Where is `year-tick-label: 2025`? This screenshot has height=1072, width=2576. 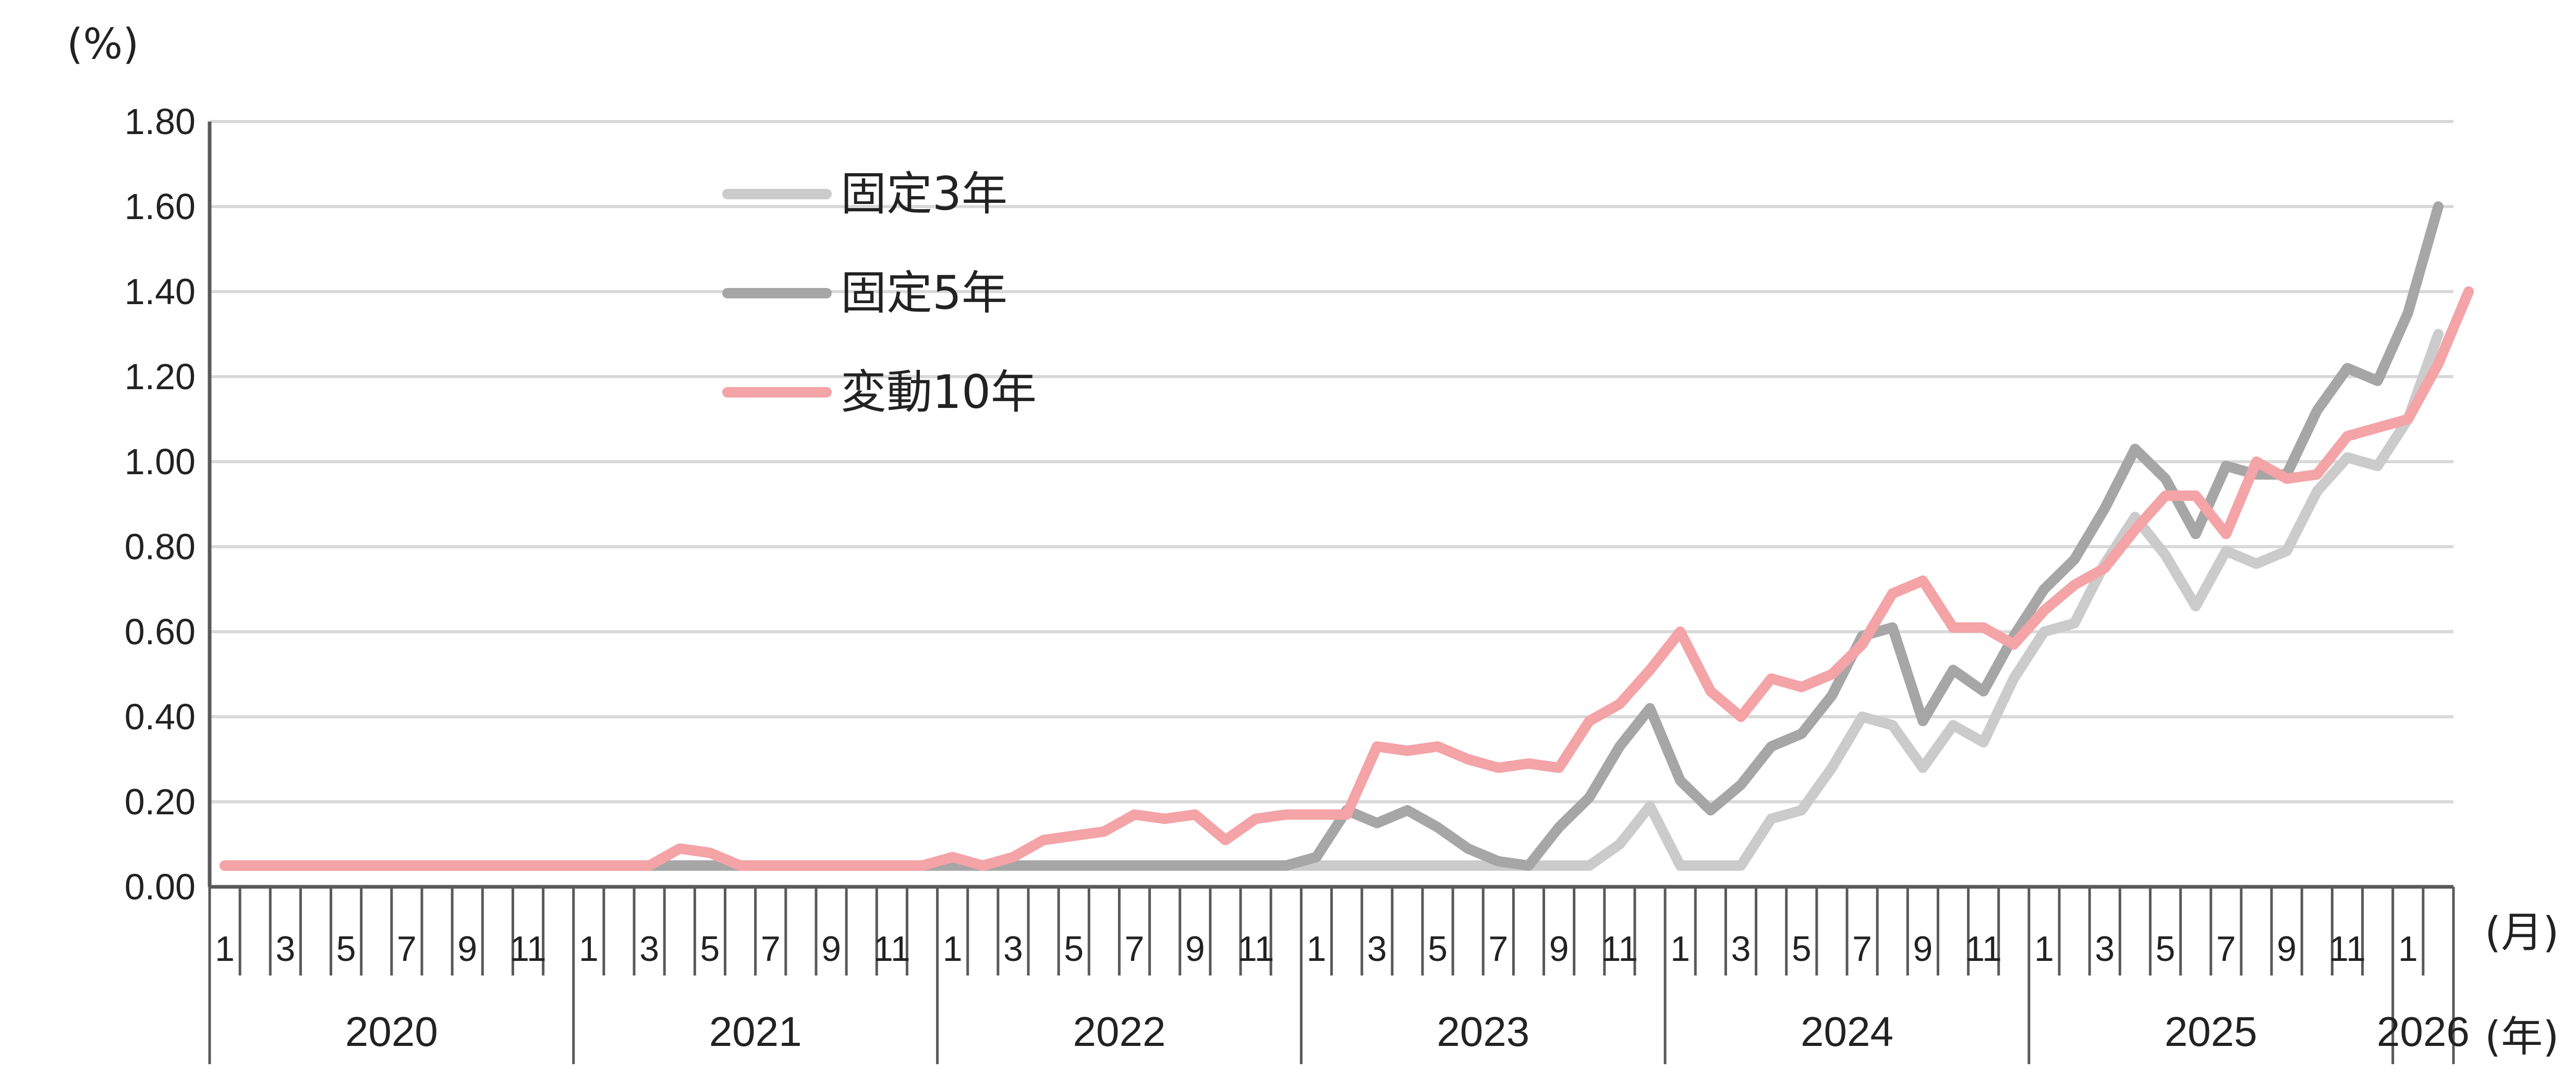 year-tick-label: 2025 is located at coordinates (2211, 1031).